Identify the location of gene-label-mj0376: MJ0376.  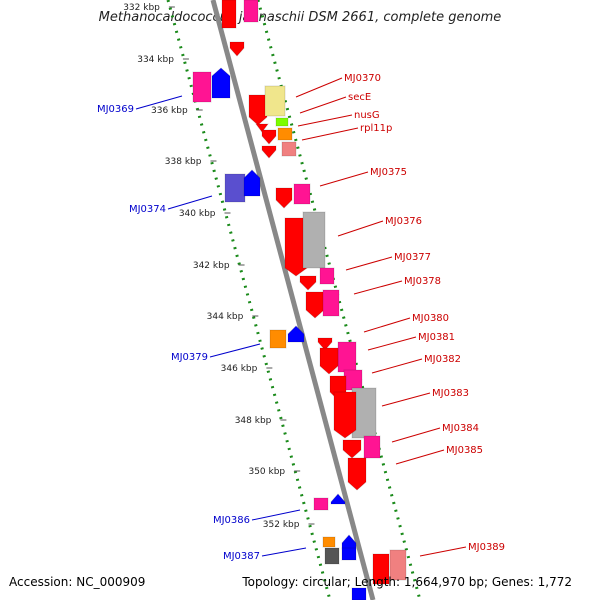
(403, 221).